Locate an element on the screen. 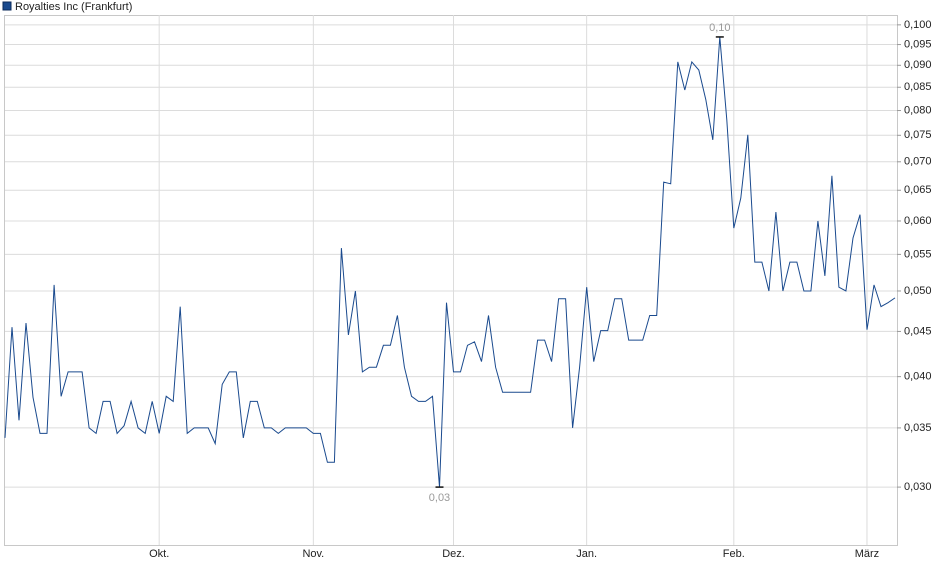 The image size is (940, 579). y-tick-label: 0,080 is located at coordinates (918, 110).